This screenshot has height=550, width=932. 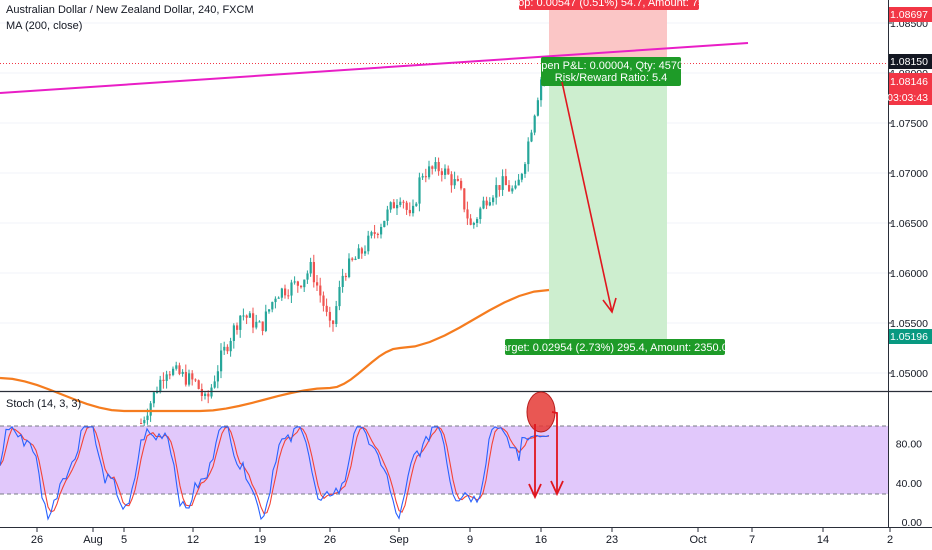 I want to click on time-tick-4: 19, so click(x=260, y=540).